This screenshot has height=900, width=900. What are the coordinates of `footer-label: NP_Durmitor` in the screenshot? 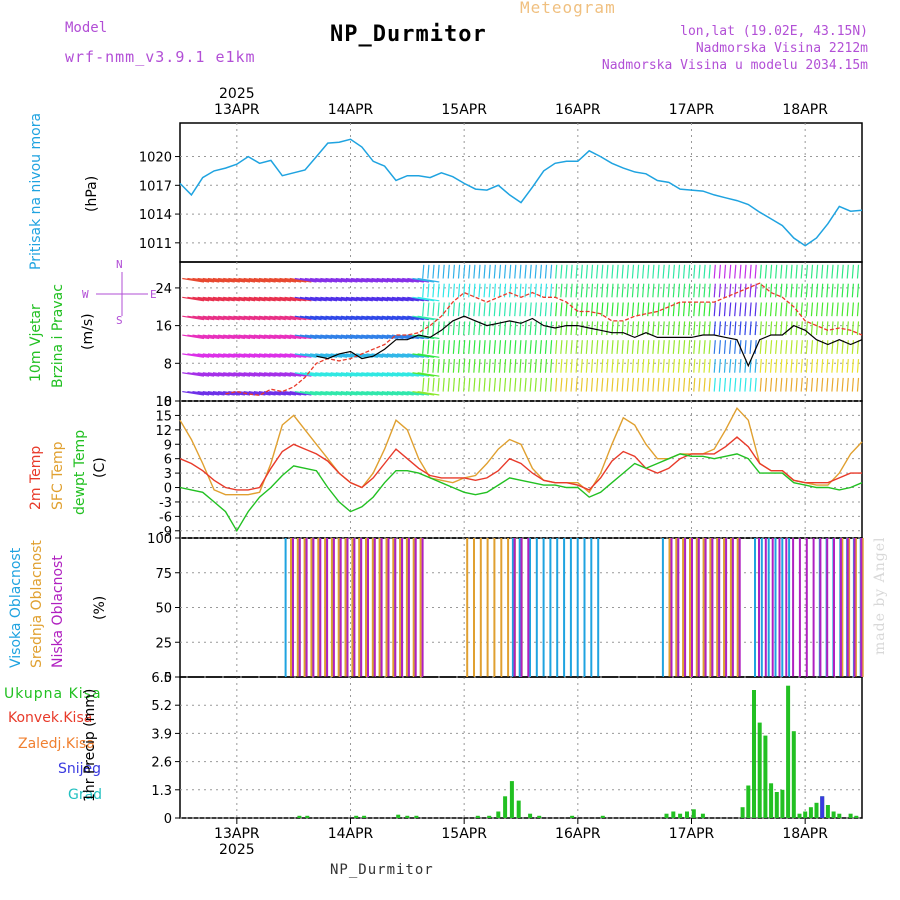 It's located at (382, 870).